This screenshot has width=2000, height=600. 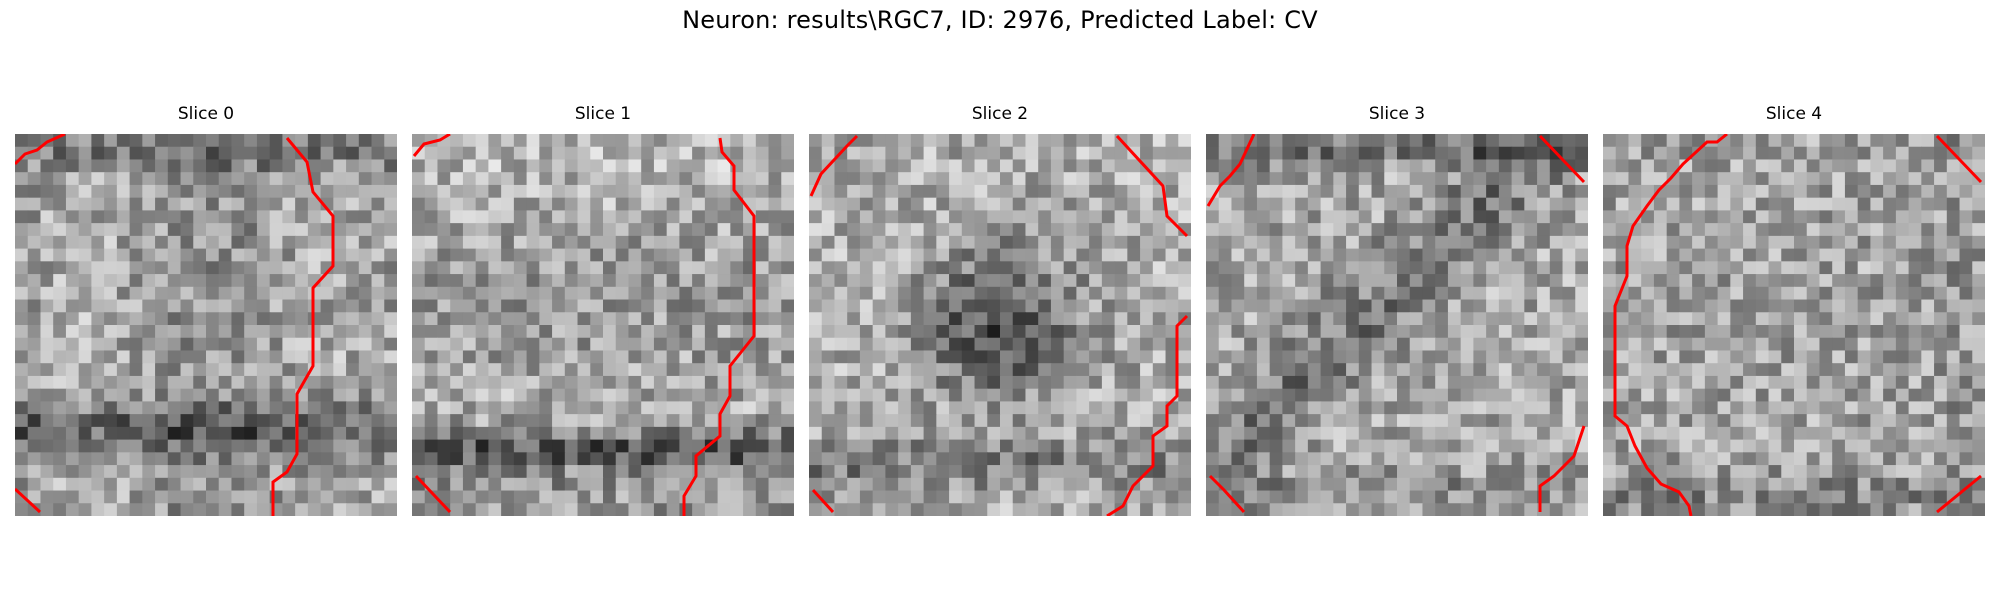 I want to click on slice-panel-0: Slice 0, so click(x=206, y=325).